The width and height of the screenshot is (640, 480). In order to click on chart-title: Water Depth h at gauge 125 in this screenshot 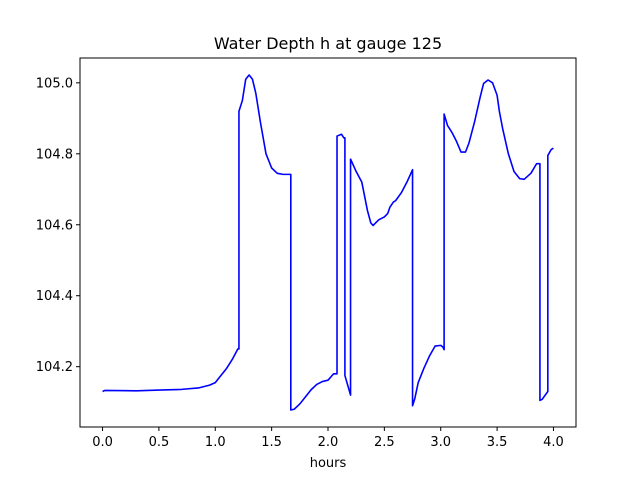, I will do `click(328, 43)`.